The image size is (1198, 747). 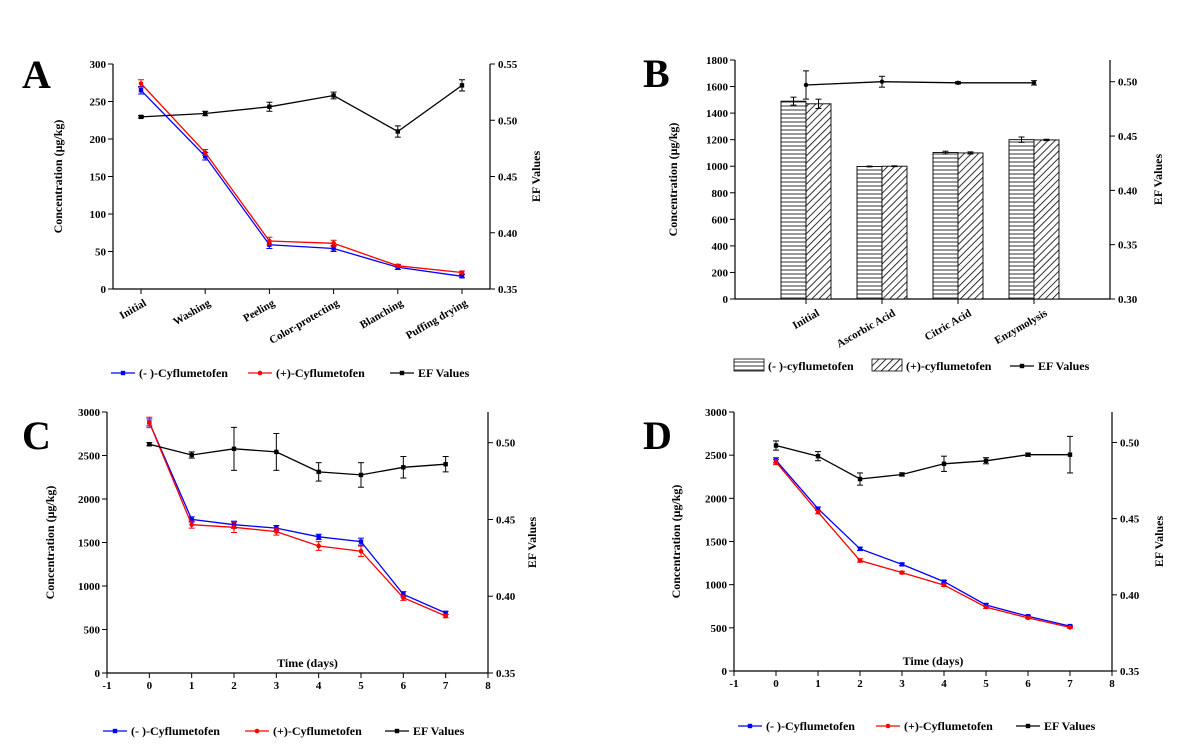 What do you see at coordinates (986, 684) in the screenshot?
I see `x-tick-label: 5` at bounding box center [986, 684].